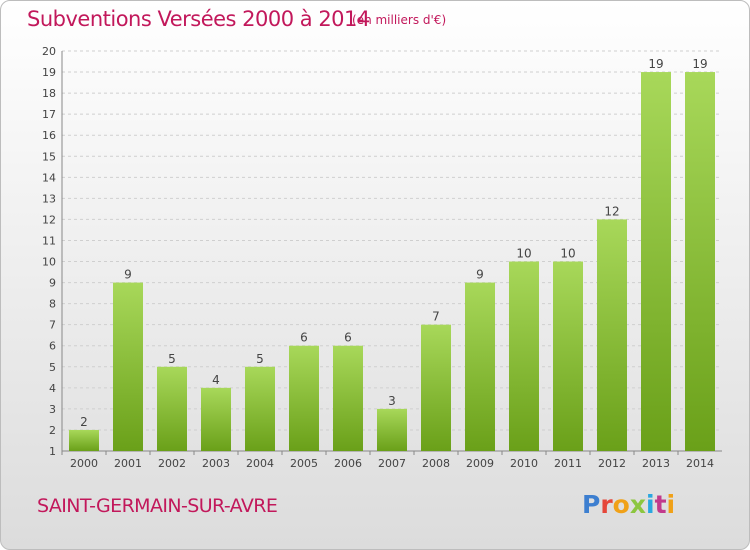  I want to click on proxiti-logo: Proxiti, so click(628, 504).